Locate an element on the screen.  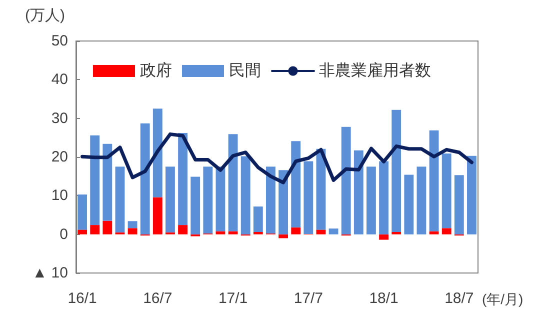
legend-label: 非農業雇用者数 is located at coordinates (375, 71).